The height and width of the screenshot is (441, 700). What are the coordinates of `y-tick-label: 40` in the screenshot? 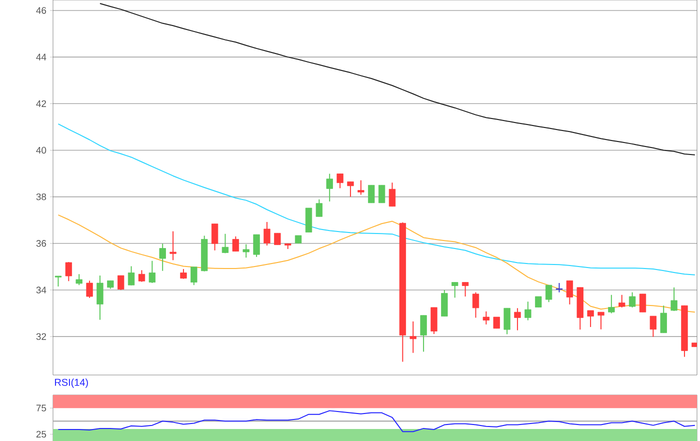 It's located at (41, 150).